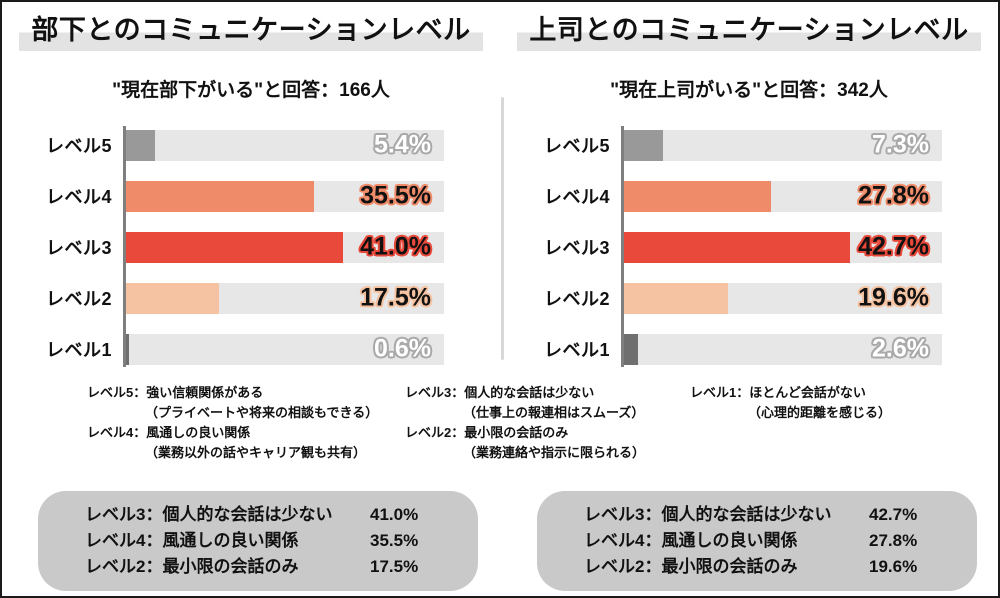 The width and height of the screenshot is (1000, 598). Describe the element at coordinates (778, 392) in the screenshot. I see `definition-line: レベル1：ほとんど会話がない` at that location.